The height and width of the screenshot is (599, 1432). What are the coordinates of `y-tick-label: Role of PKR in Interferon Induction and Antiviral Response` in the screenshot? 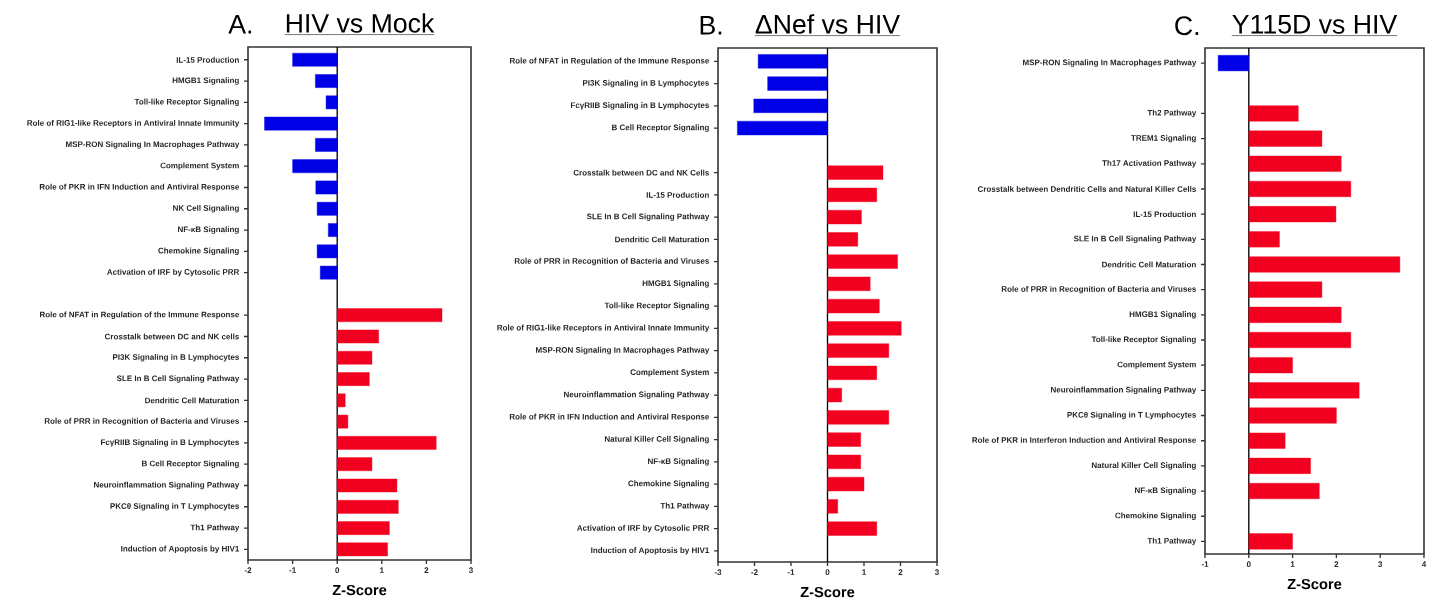 It's located at (1084, 440).